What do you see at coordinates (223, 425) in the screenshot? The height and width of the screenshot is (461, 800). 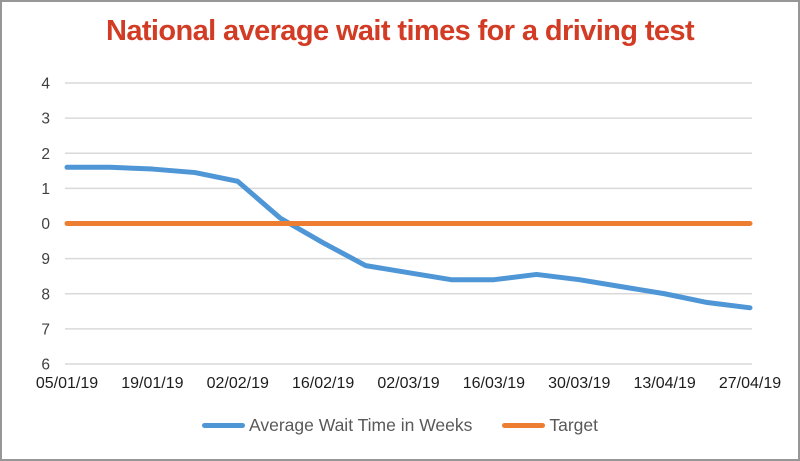 I see `legend-swatch-average-wait-icon` at bounding box center [223, 425].